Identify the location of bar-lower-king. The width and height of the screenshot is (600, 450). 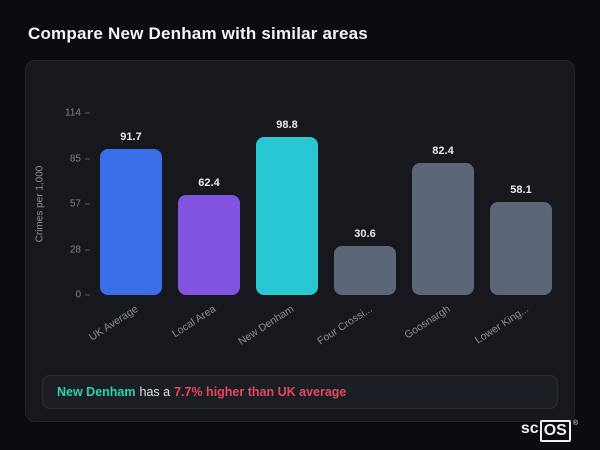
(521, 248).